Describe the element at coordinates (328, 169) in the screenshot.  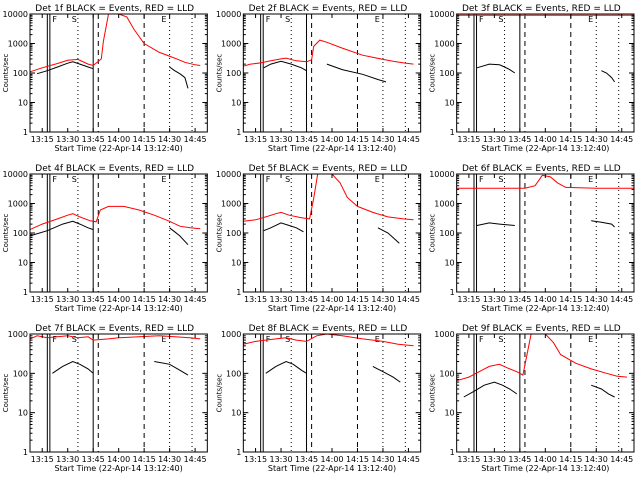
I see `chart-title: Det 5f BLACK = Events, RED = LLD` at that location.